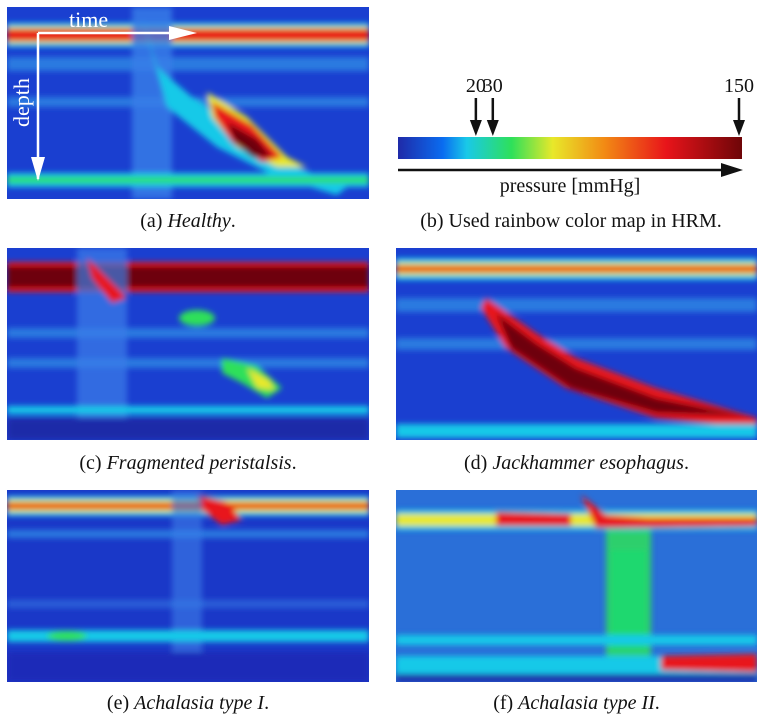 The height and width of the screenshot is (720, 760). I want to click on hrm-plot-jackhammer, so click(576, 344).